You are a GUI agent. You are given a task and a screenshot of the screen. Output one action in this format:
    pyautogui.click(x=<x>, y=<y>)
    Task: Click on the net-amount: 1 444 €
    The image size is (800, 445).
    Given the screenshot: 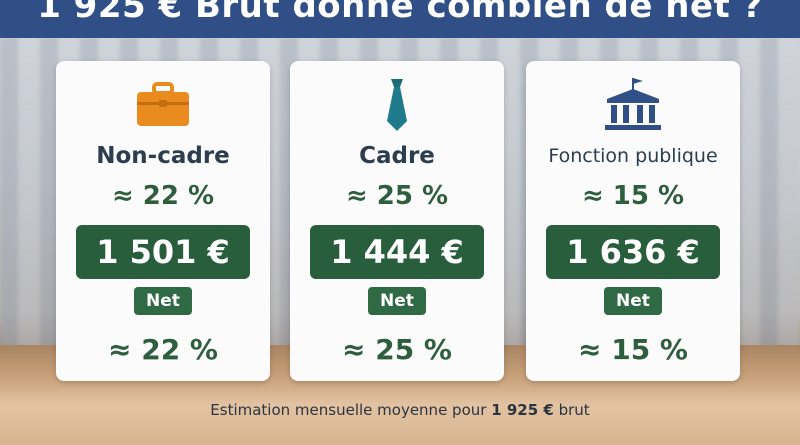 What is the action you would take?
    pyautogui.click(x=397, y=252)
    